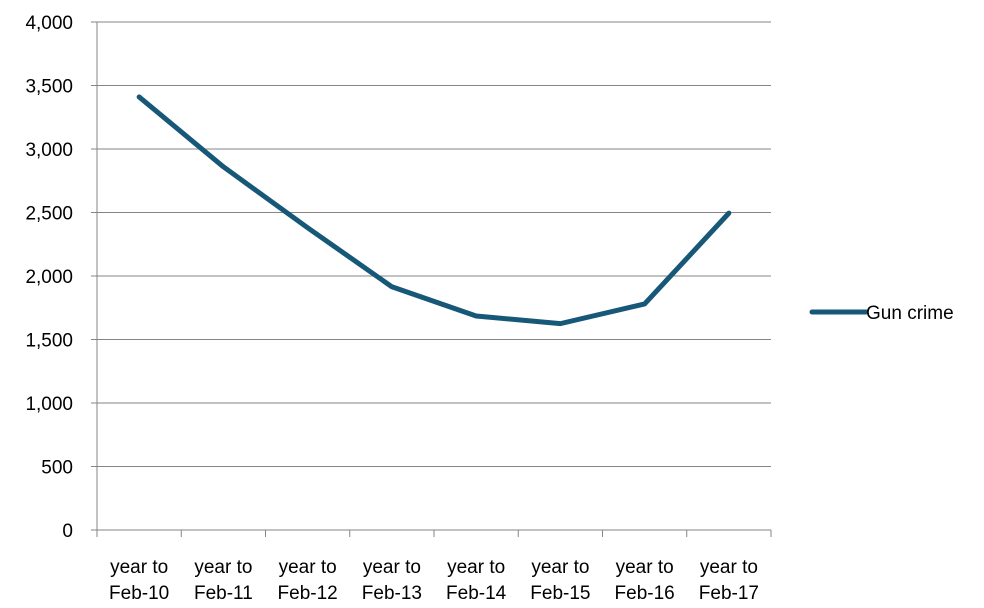 The image size is (984, 608). What do you see at coordinates (645, 580) in the screenshot?
I see `x-tick-label: year to Feb-16` at bounding box center [645, 580].